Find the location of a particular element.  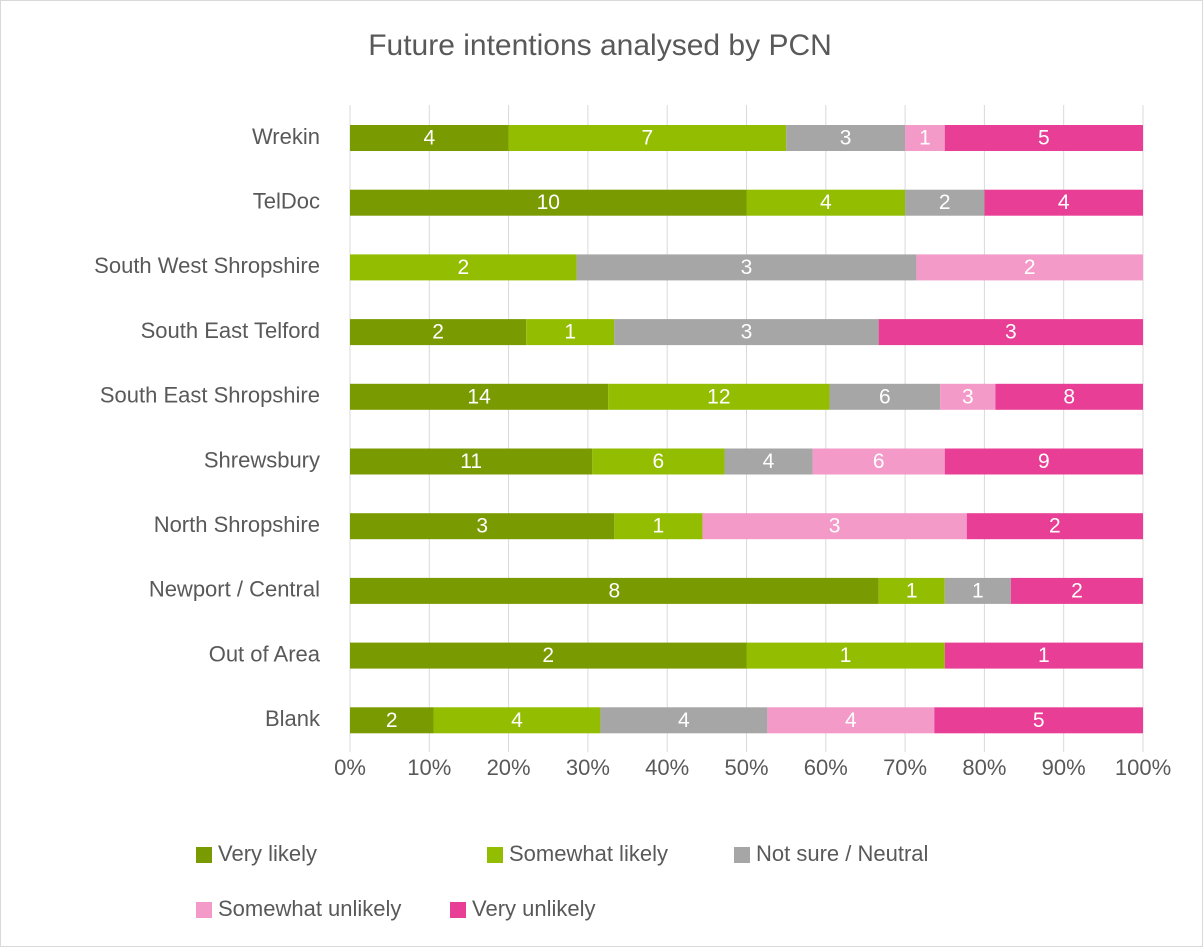

x-tick-label: 10% is located at coordinates (429, 767).